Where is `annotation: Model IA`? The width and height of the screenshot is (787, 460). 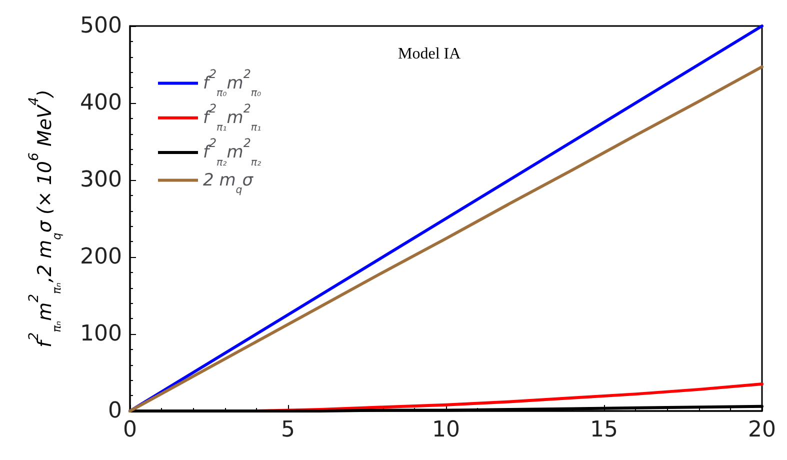 annotation: Model IA is located at coordinates (430, 54).